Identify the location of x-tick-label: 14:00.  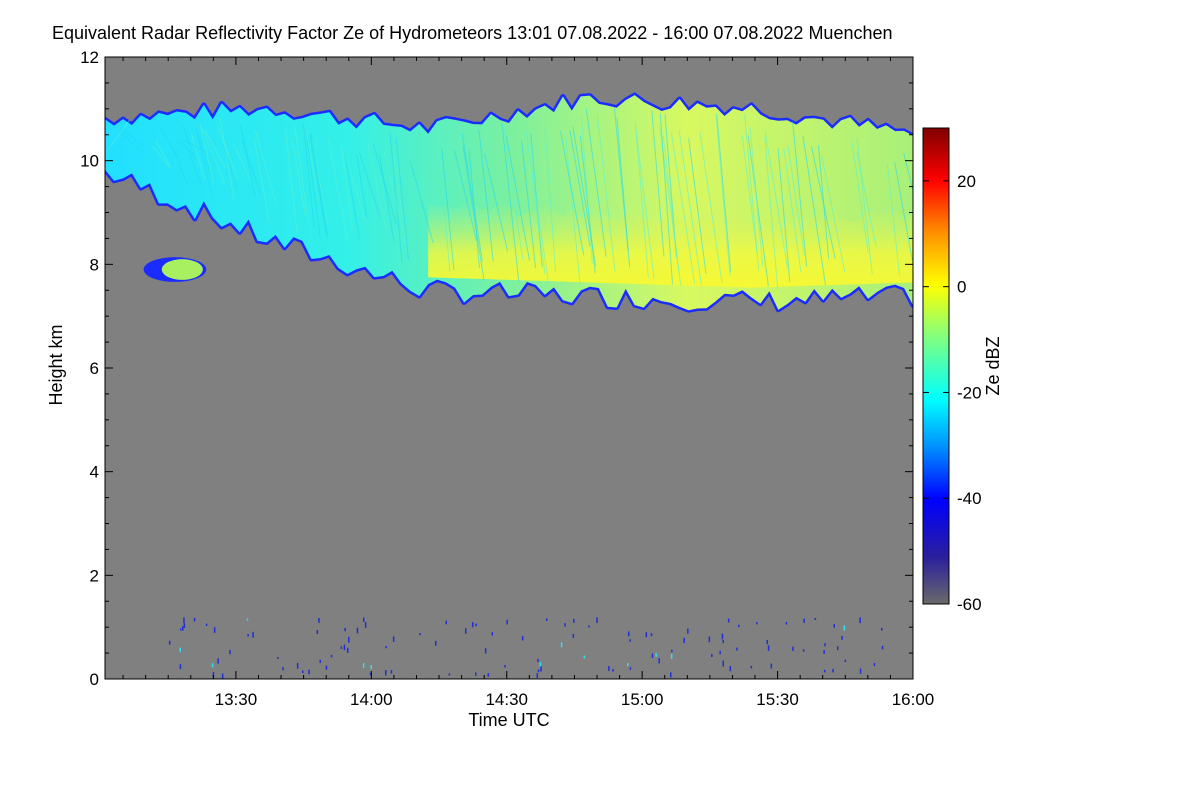
(371, 699).